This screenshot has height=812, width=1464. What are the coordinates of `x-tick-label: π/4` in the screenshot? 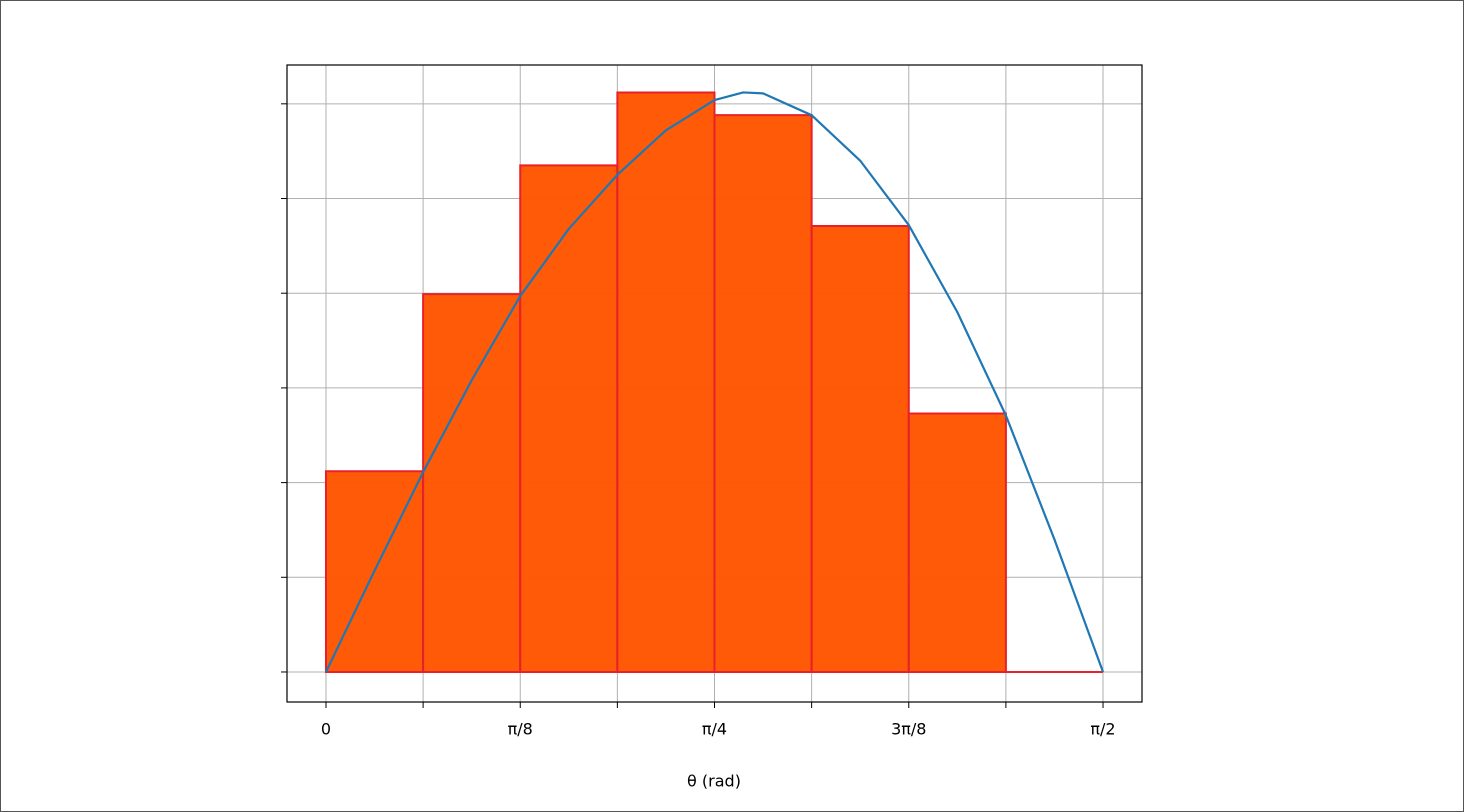 It's located at (714, 729).